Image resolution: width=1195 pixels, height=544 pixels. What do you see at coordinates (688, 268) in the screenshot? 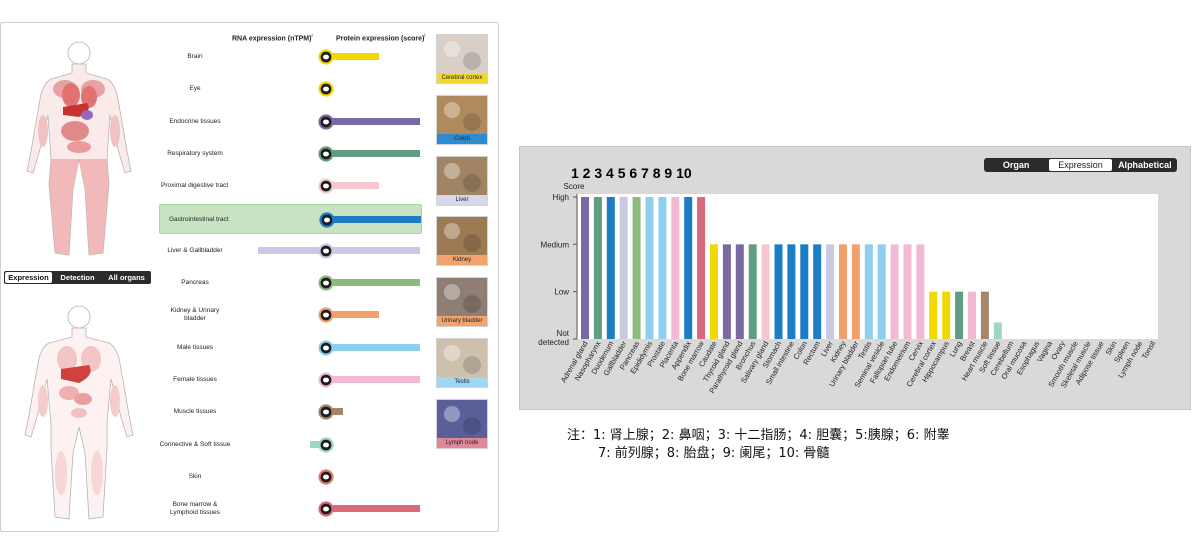
I see `bar-appendix` at bounding box center [688, 268].